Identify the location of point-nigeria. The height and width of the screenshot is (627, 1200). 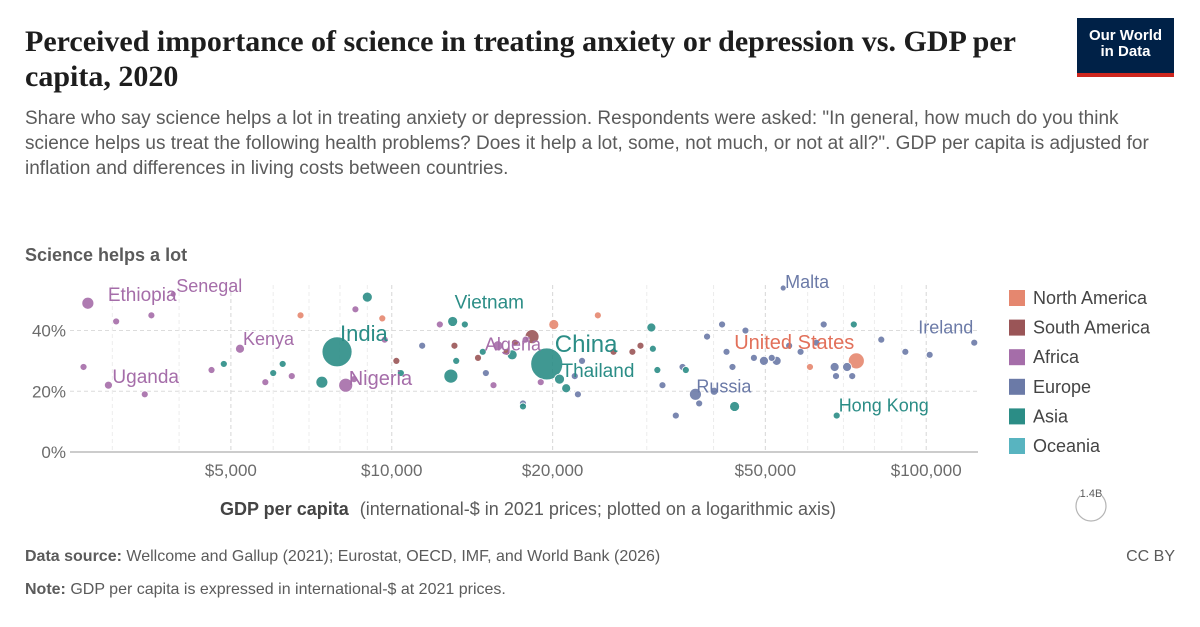
(346, 385).